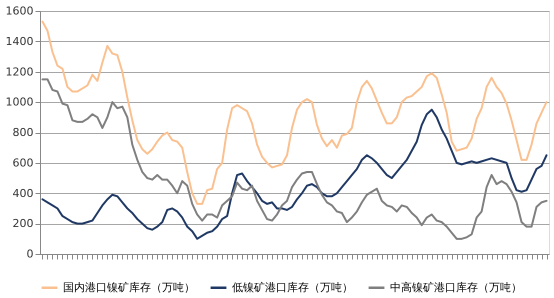 Image resolution: width=554 pixels, height=298 pixels. What do you see at coordinates (30, 254) in the screenshot?
I see `y-tick-label: 0` at bounding box center [30, 254].